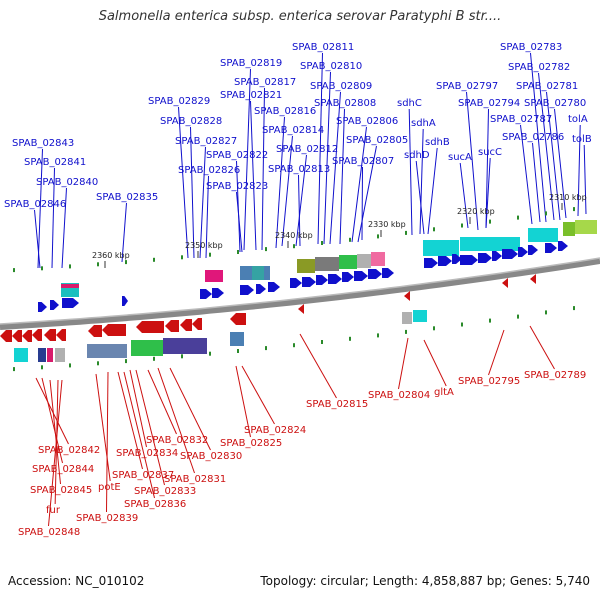 The height and width of the screenshot is (600, 600). What do you see at coordinates (179, 101) in the screenshot?
I see `forward-gene-label: SPAB_02829` at bounding box center [179, 101].